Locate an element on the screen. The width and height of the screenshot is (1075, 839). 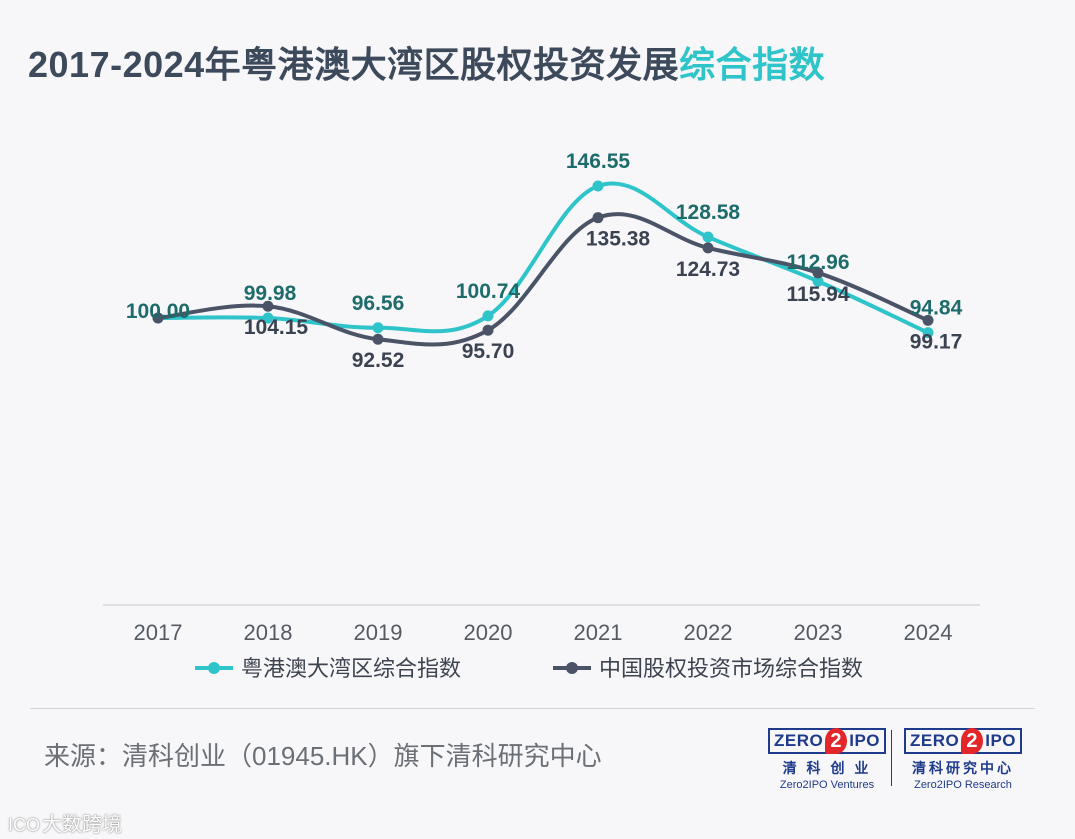
zero2ipo-ventures-logo: ZERO 2 IPO 清 科 创 业 Zero2IPO Ventures is located at coordinates (827, 759).